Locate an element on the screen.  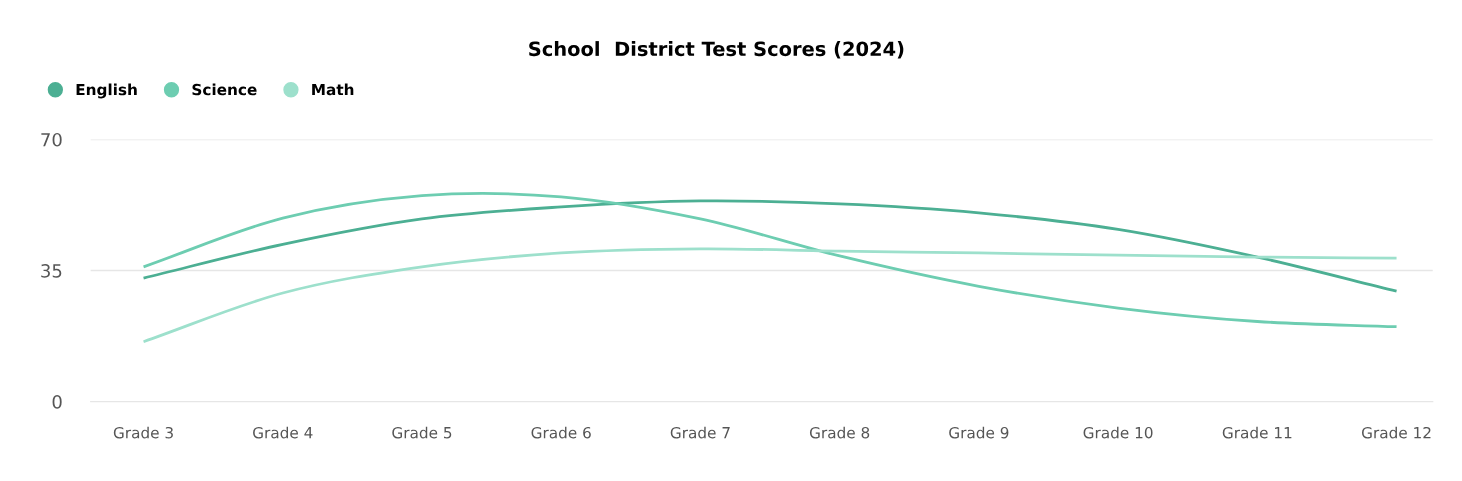
x-tick-label: Grade 10 is located at coordinates (1118, 432).